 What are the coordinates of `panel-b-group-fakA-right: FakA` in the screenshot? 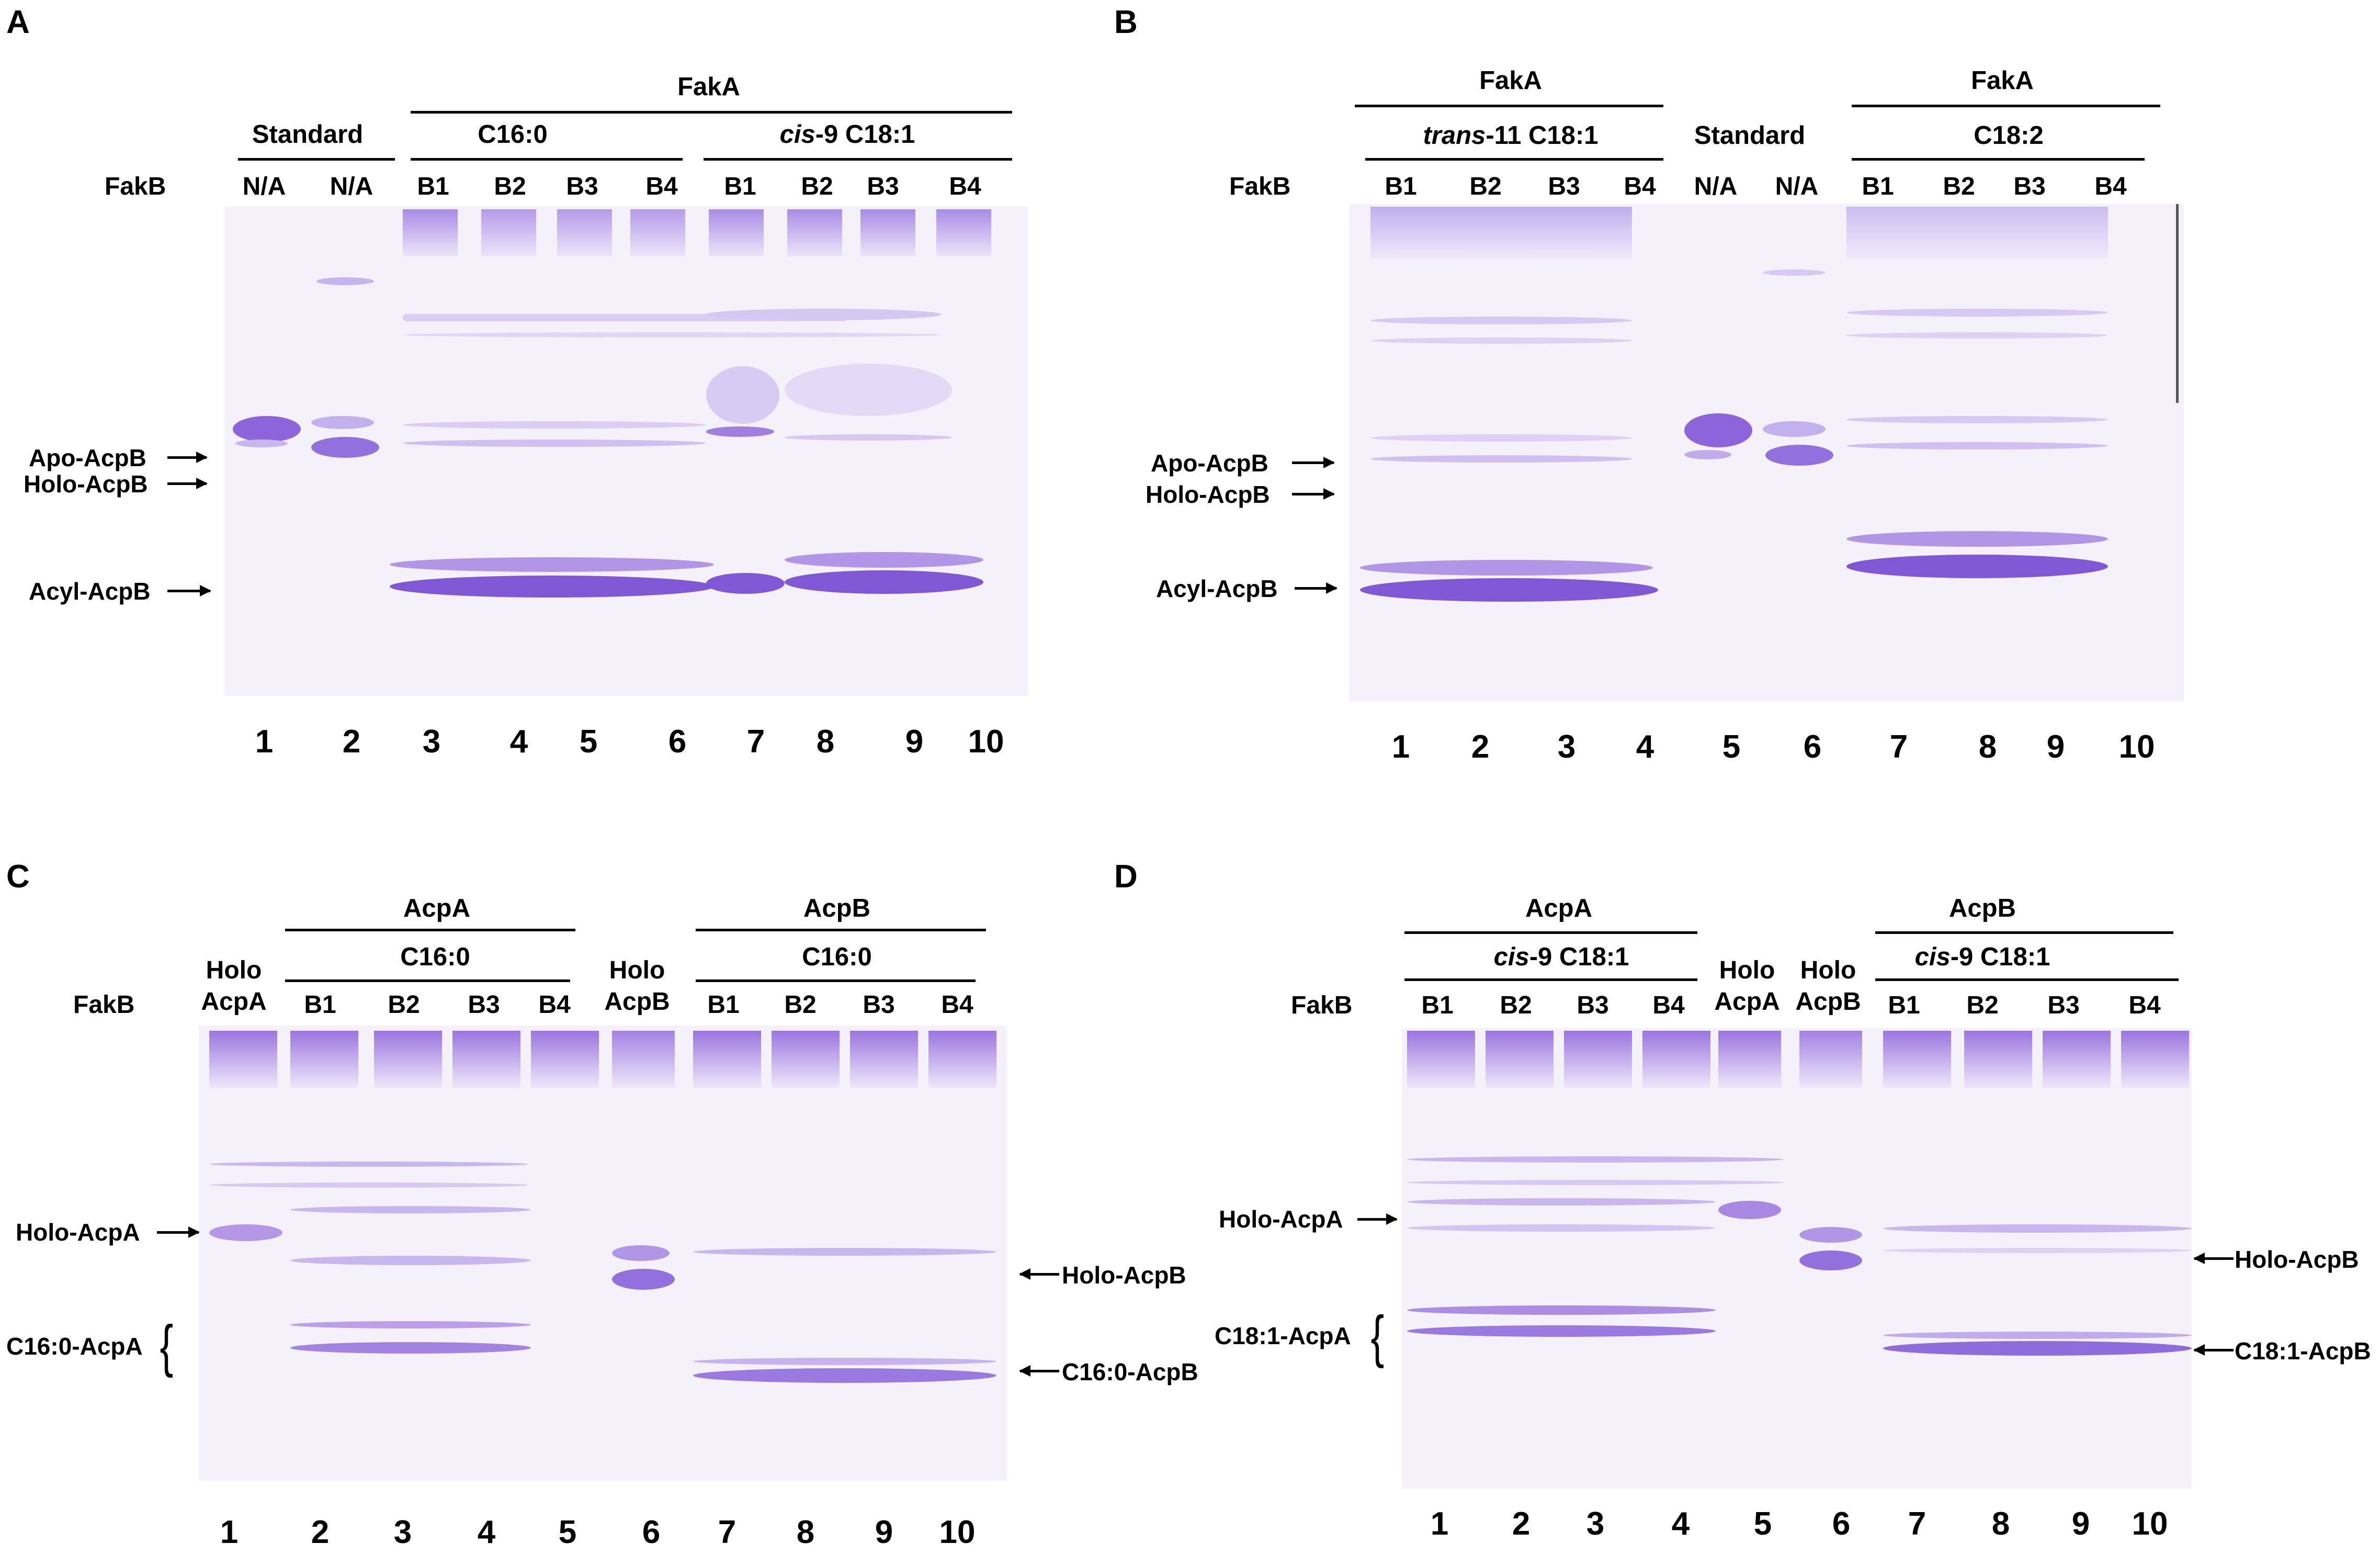 It's located at (2003, 80).